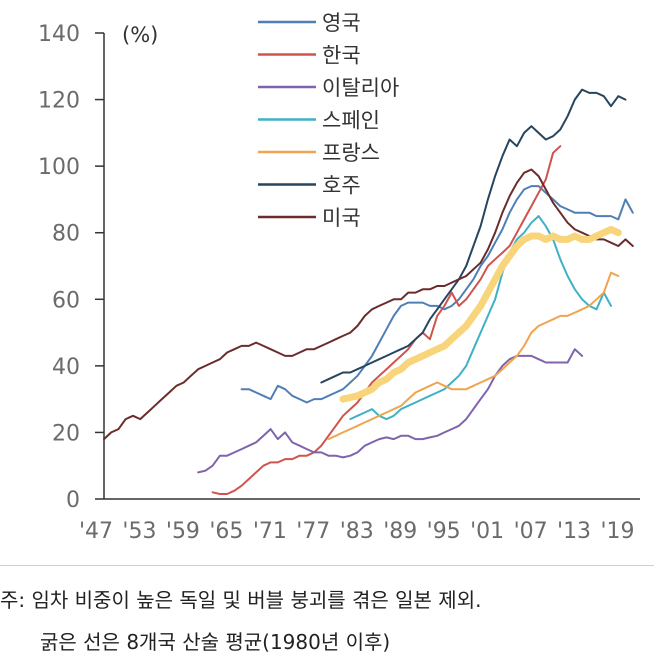  Describe the element at coordinates (226, 531) in the screenshot. I see `x-tick-label: '65` at that location.